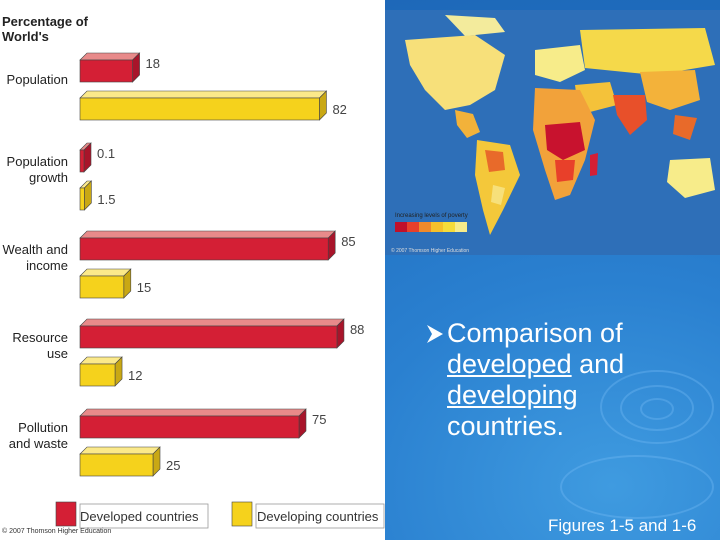 Image resolution: width=720 pixels, height=540 pixels. What do you see at coordinates (66, 514) in the screenshot?
I see `legend-swatch-developed` at bounding box center [66, 514].